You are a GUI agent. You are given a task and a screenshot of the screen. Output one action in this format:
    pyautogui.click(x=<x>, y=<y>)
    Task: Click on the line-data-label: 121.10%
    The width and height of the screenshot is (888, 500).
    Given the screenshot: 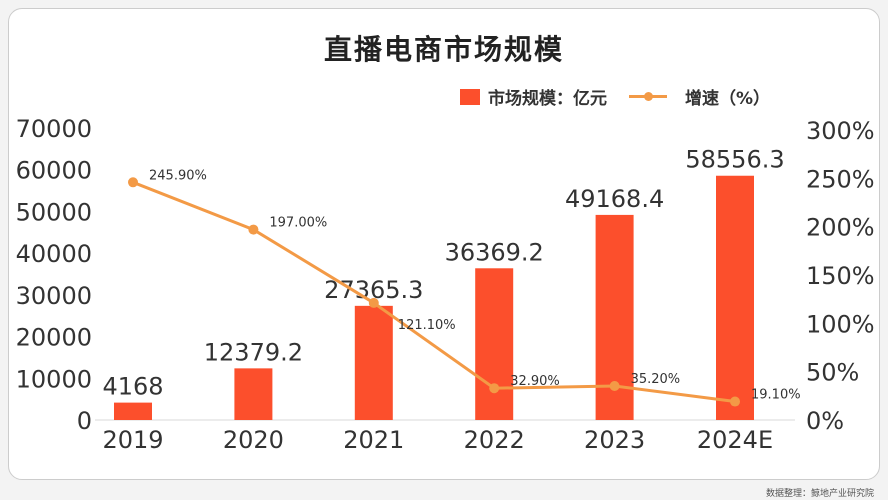 What is the action you would take?
    pyautogui.click(x=427, y=325)
    